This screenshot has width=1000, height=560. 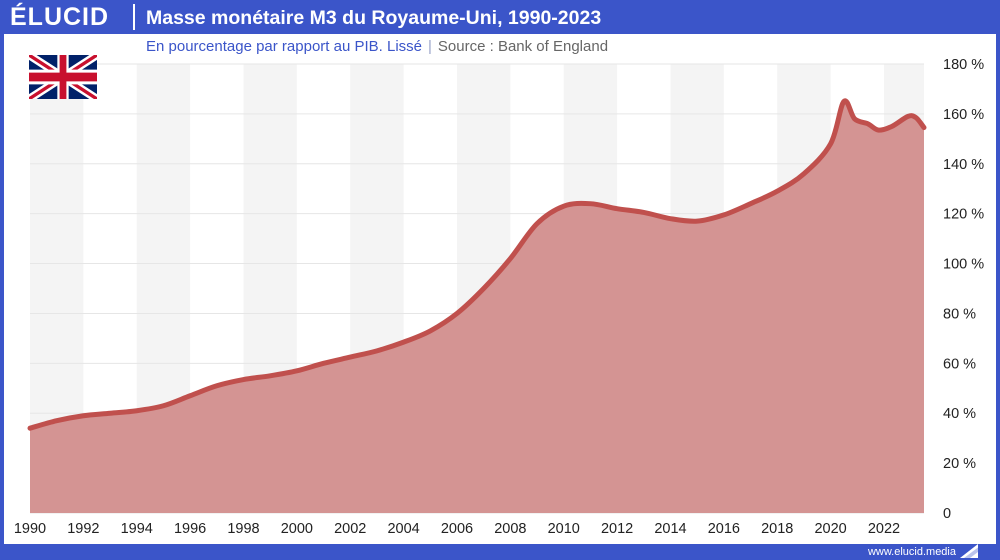 I want to click on elucid-mark-icon, so click(x=969, y=551).